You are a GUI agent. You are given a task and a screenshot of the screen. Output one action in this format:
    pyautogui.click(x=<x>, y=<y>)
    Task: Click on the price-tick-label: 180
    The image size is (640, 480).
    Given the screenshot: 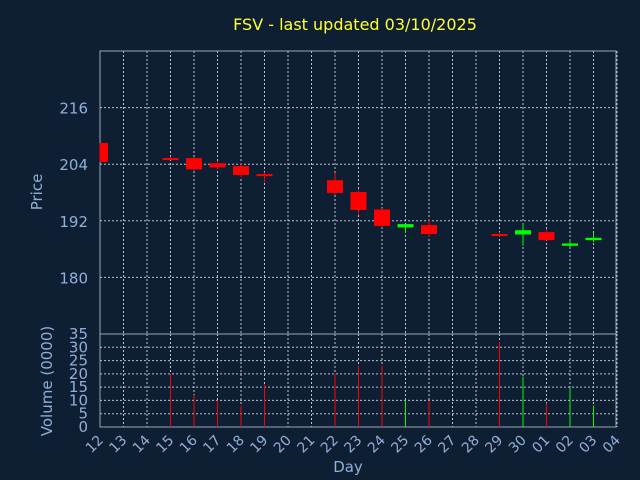 What is the action you would take?
    pyautogui.click(x=73, y=278)
    